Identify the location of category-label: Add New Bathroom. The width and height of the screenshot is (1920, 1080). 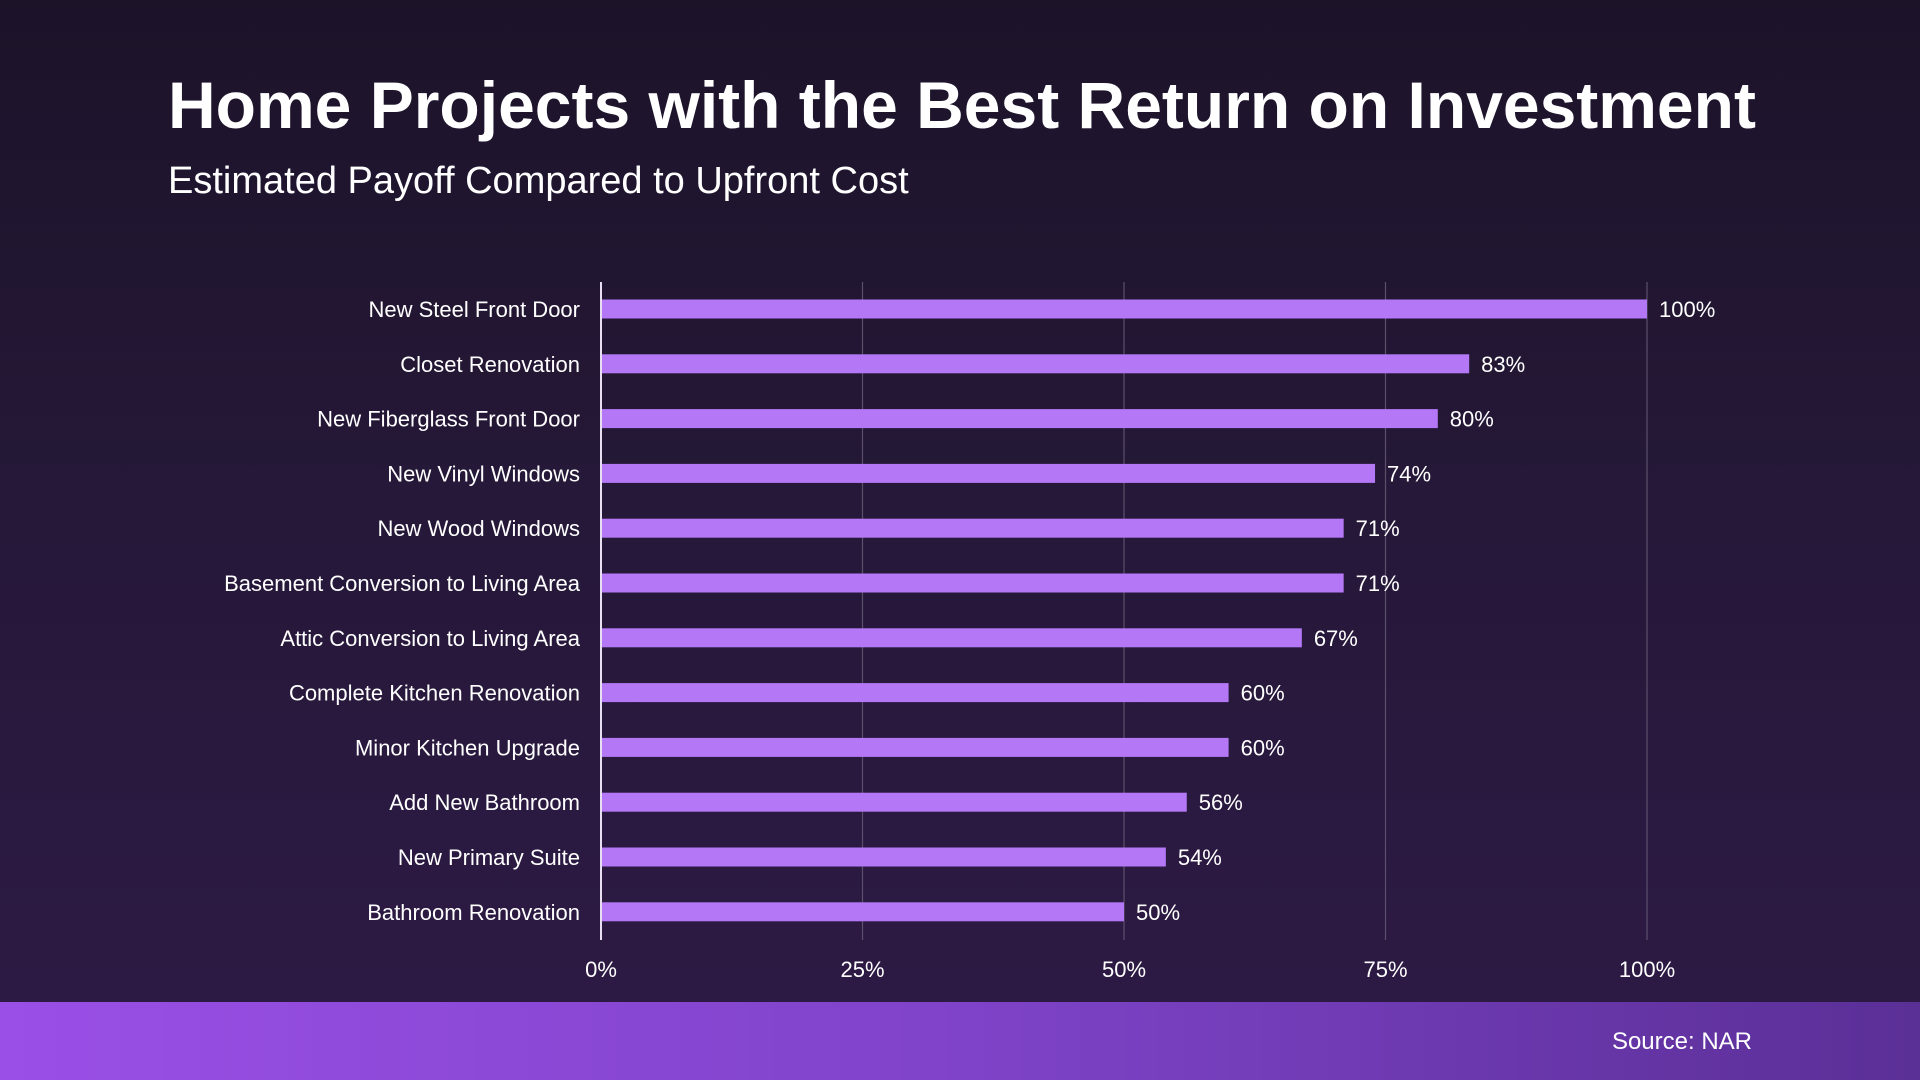
(484, 802).